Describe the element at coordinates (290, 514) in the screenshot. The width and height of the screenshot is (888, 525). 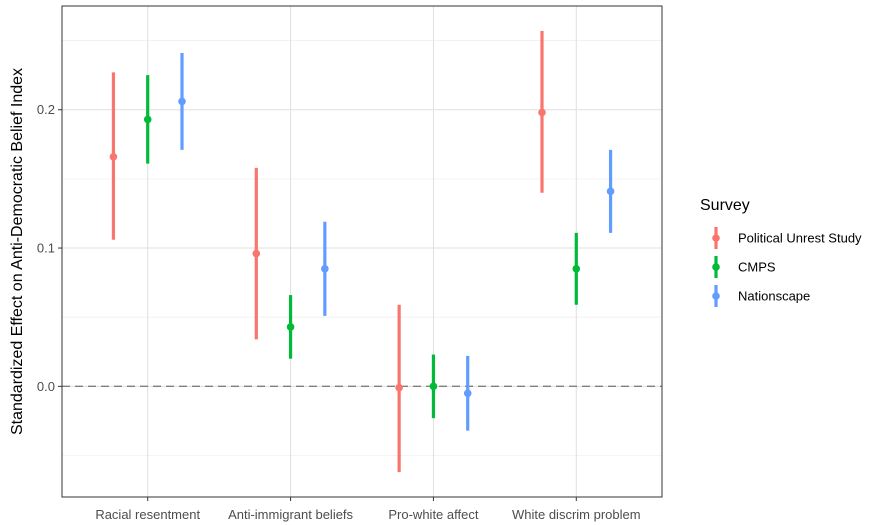
I see `x-tick-label: Anti-immigrant beliefs` at that location.